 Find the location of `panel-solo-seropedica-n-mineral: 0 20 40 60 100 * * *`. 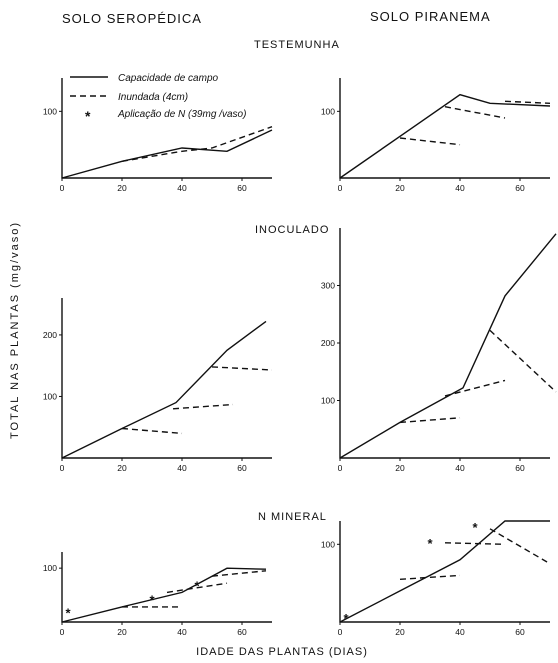

panel-solo-seropedica-n-mineral: 0 20 40 60 100 * * * is located at coordinates (157, 594).